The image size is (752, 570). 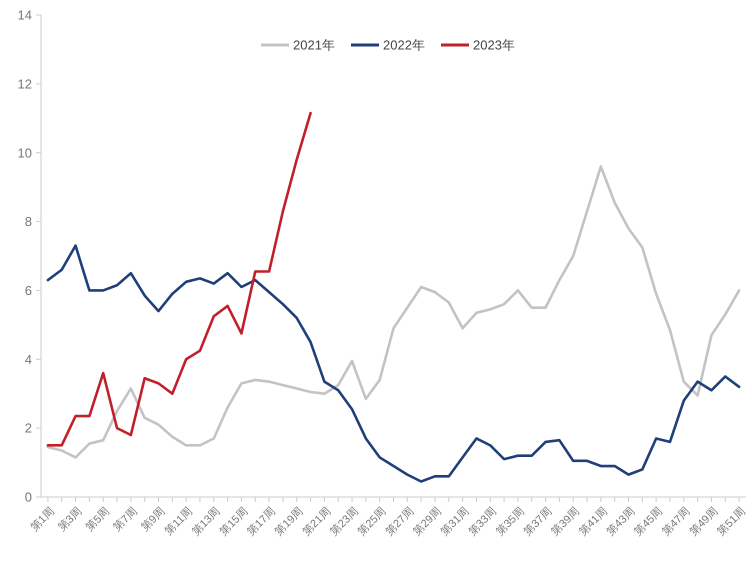 I want to click on y-tick-label: 14, so click(x=25, y=15).